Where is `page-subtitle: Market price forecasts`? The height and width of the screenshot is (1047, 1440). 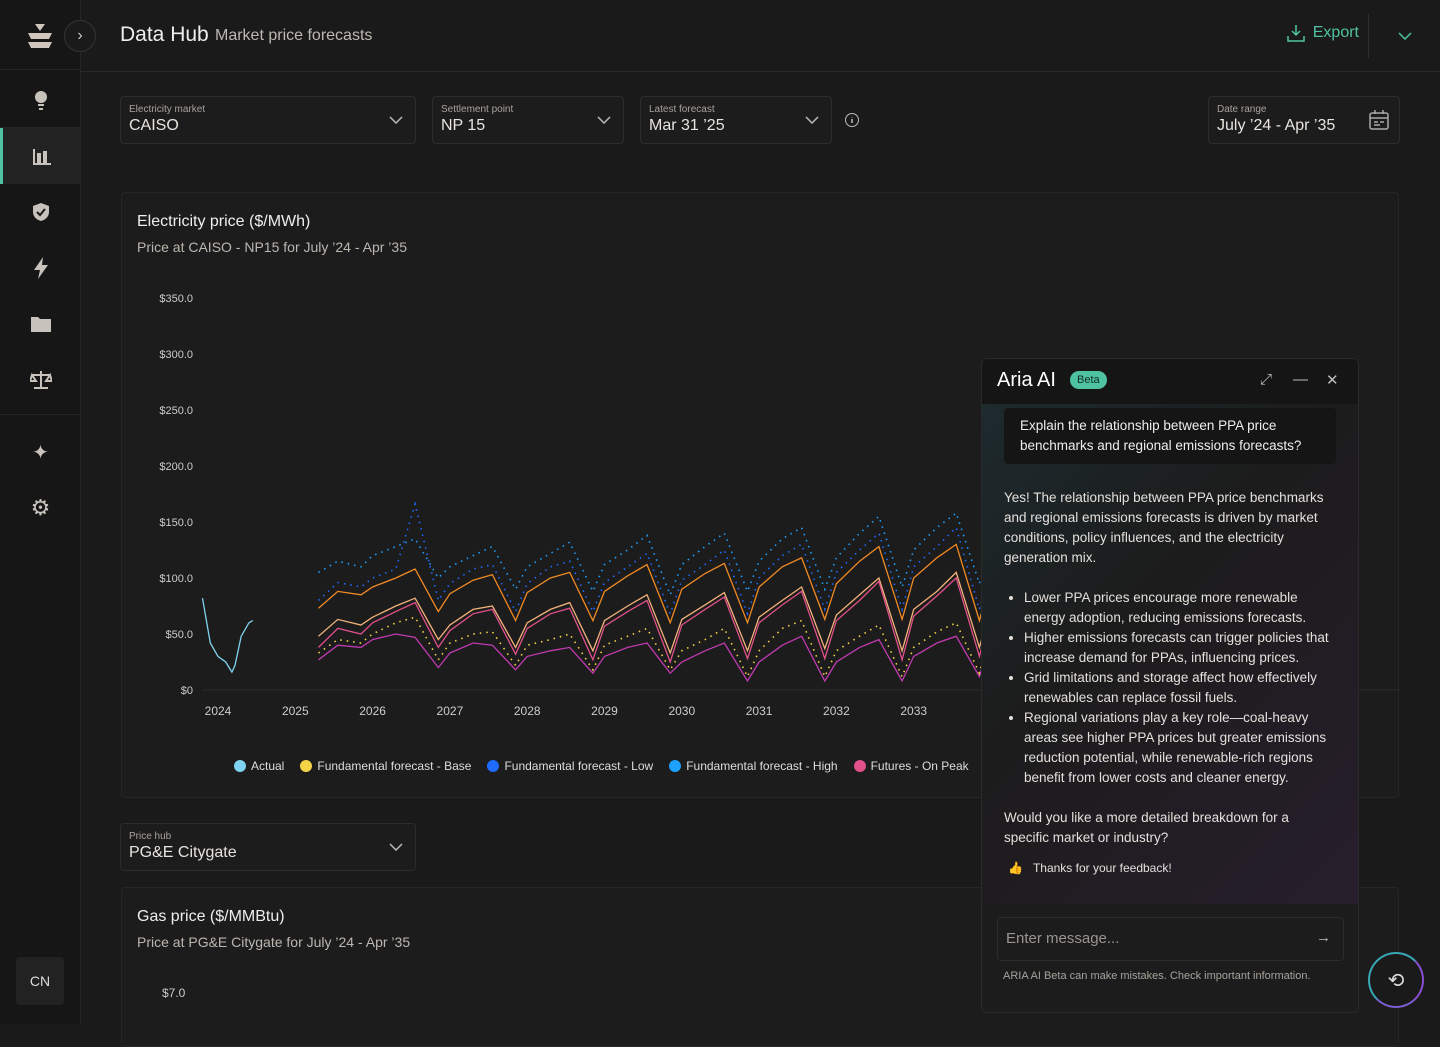 page-subtitle: Market price forecasts is located at coordinates (294, 35).